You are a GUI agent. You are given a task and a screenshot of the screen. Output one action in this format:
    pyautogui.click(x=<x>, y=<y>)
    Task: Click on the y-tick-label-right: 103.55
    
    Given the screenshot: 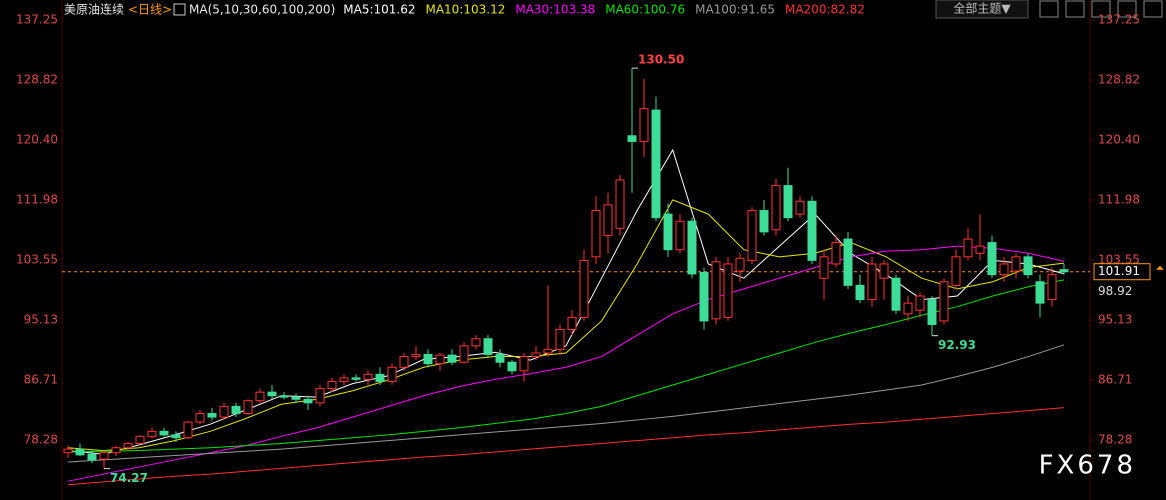 What is the action you would take?
    pyautogui.click(x=1119, y=260)
    